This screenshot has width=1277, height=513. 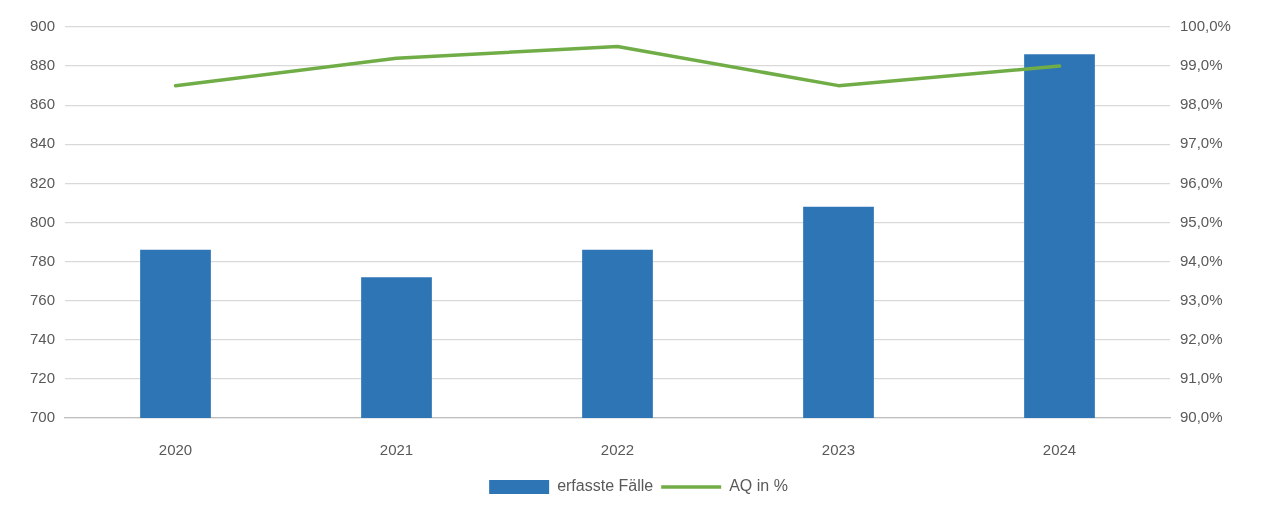 I want to click on y2-tick-label: 93,0%, so click(x=1201, y=299).